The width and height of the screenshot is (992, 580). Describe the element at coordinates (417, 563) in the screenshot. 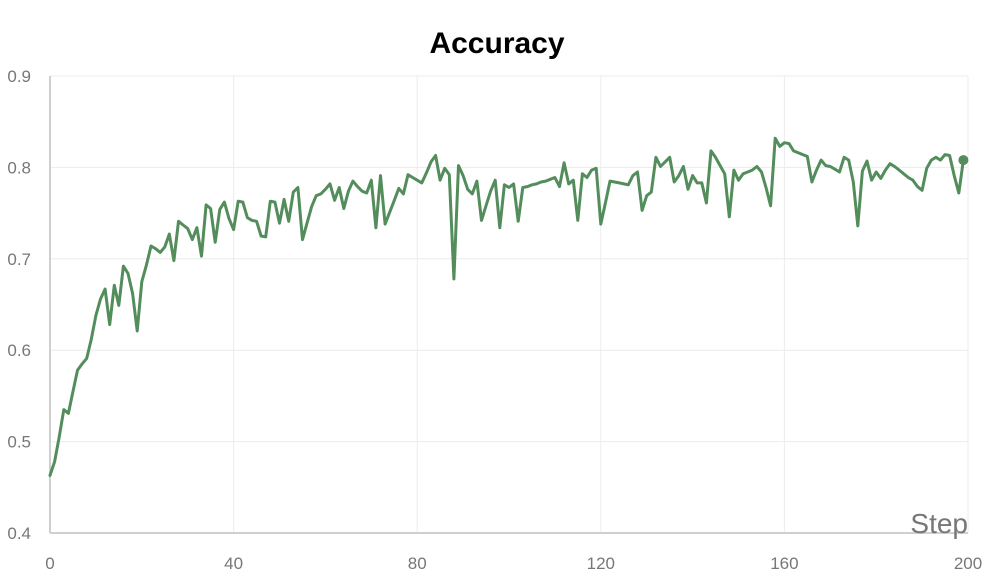

I see `x-tick-label: 80` at that location.